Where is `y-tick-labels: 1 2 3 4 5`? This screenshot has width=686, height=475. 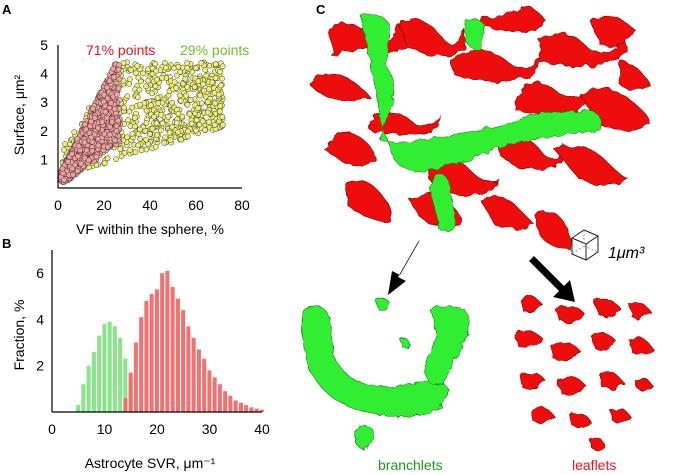
y-tick-labels: 1 2 3 4 5 is located at coordinates (44, 102).